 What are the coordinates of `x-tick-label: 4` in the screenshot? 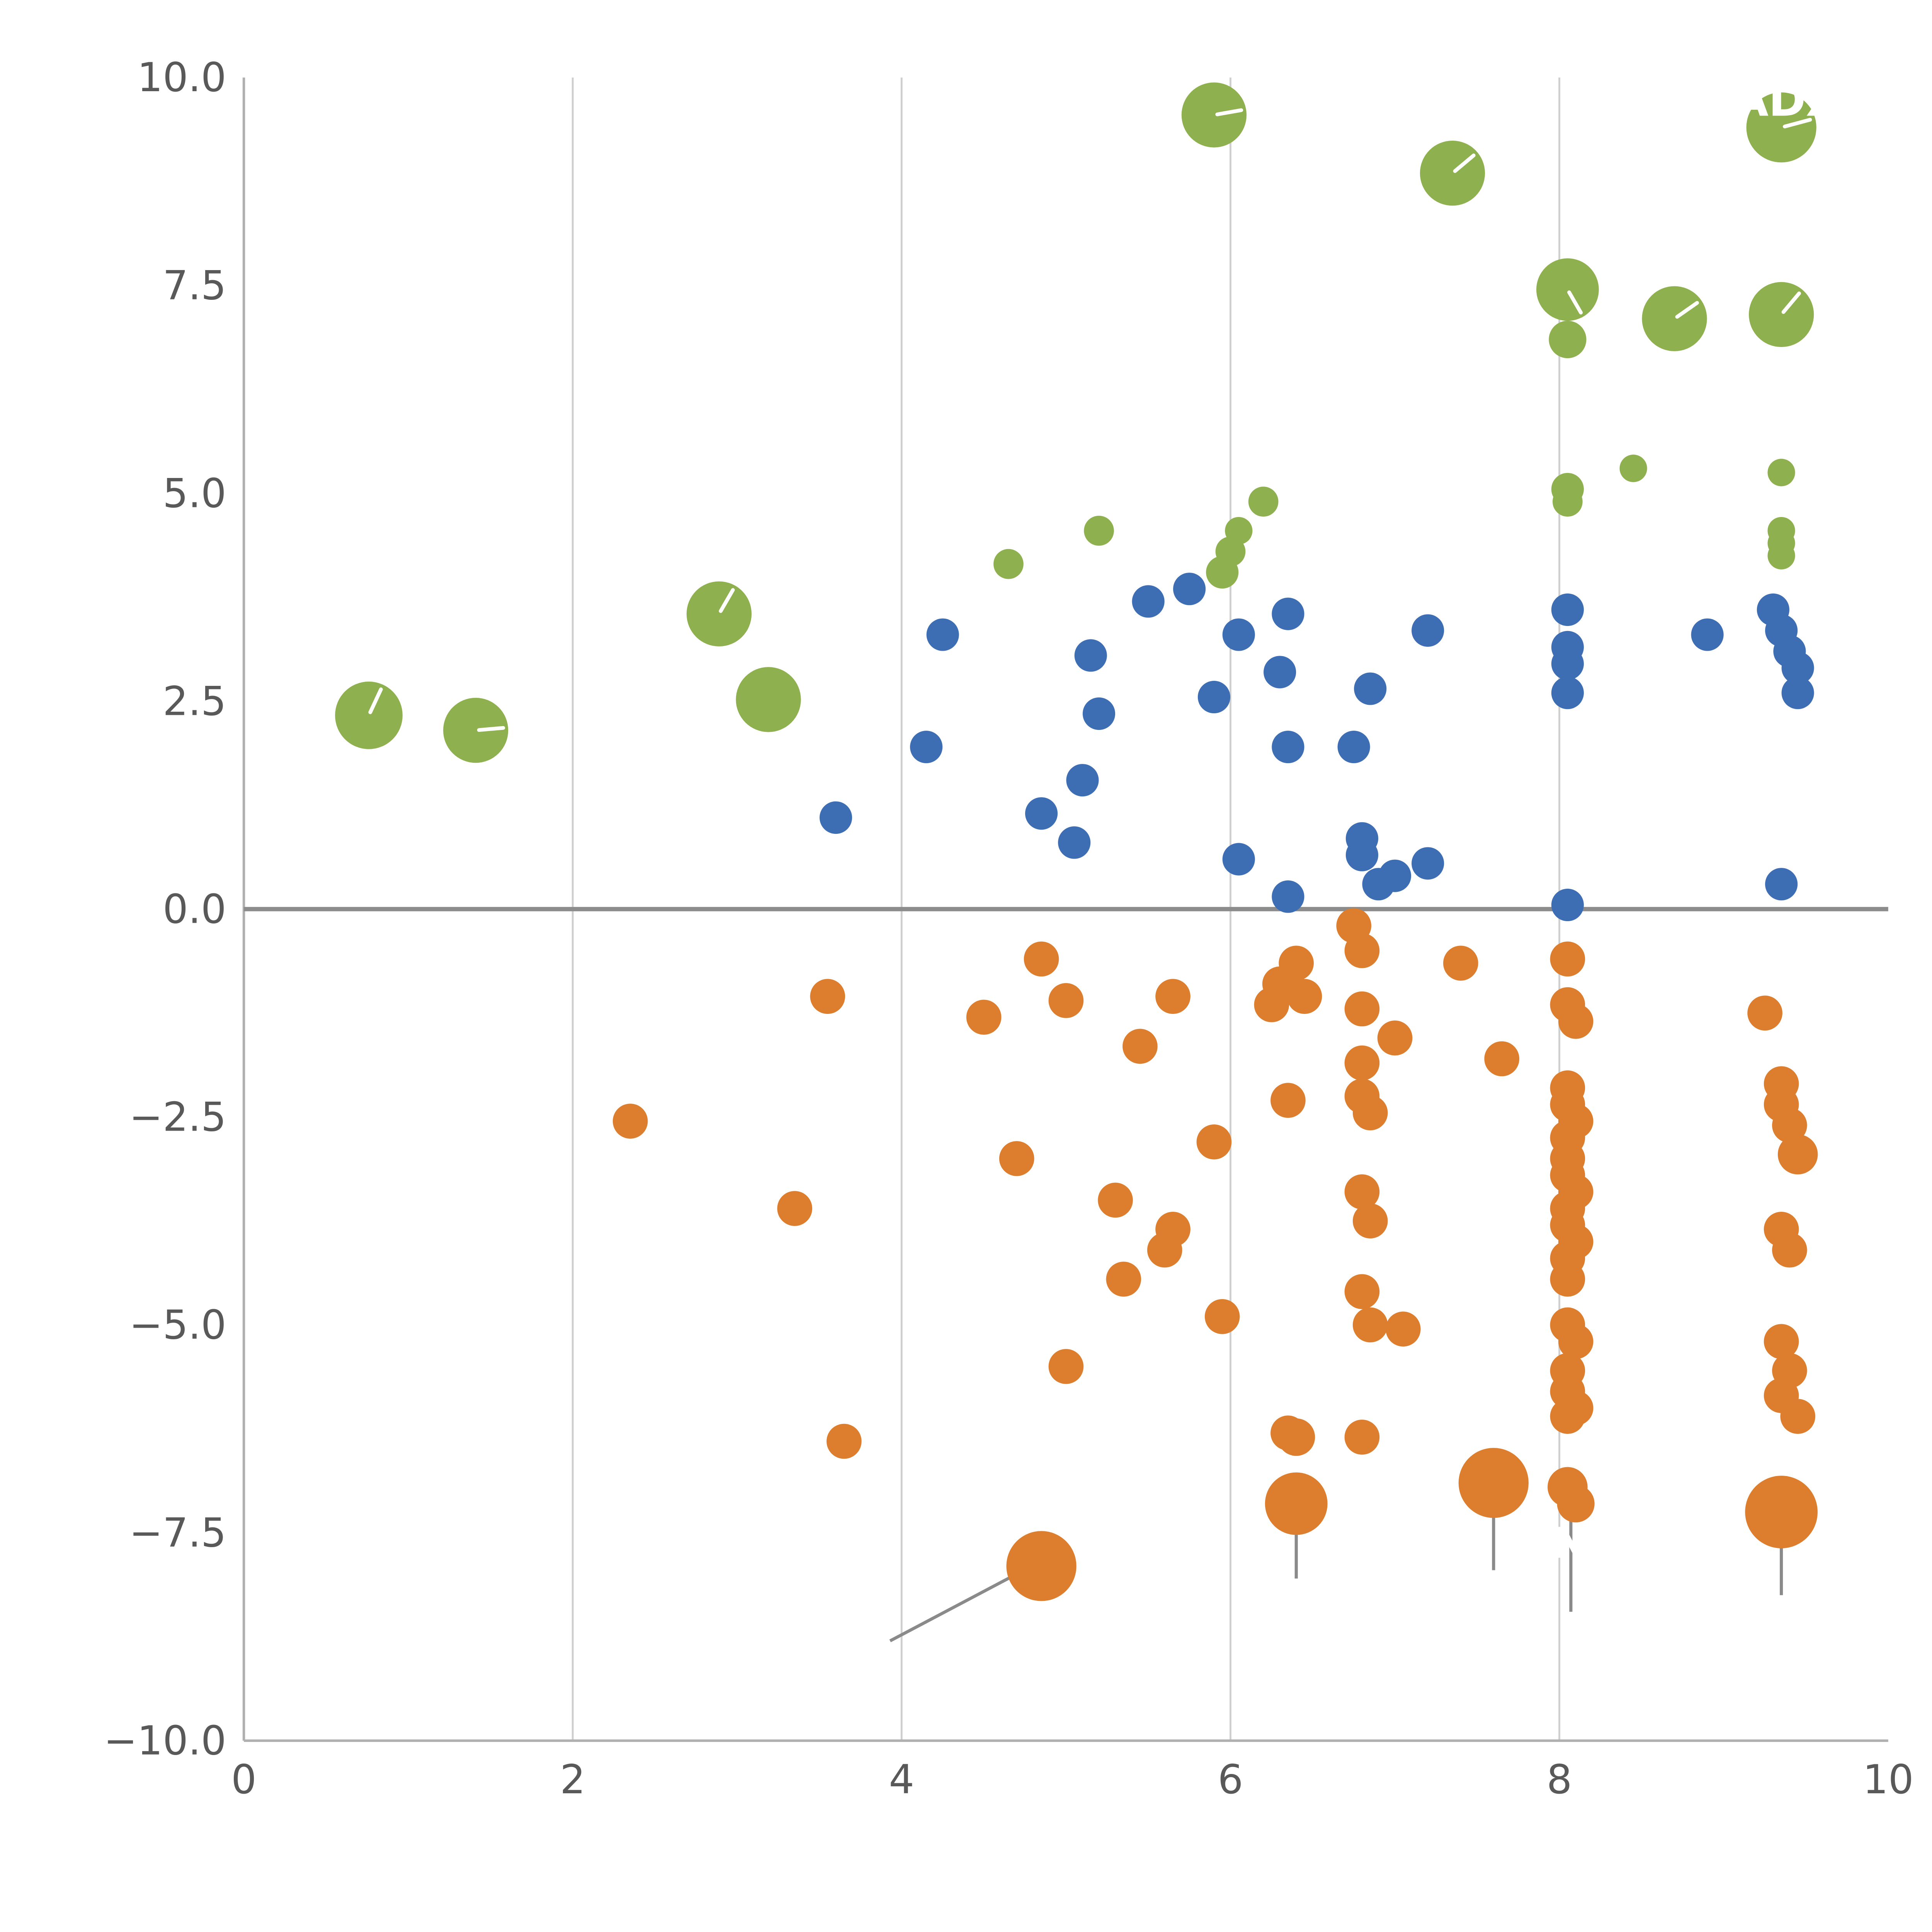 It's located at (901, 1780).